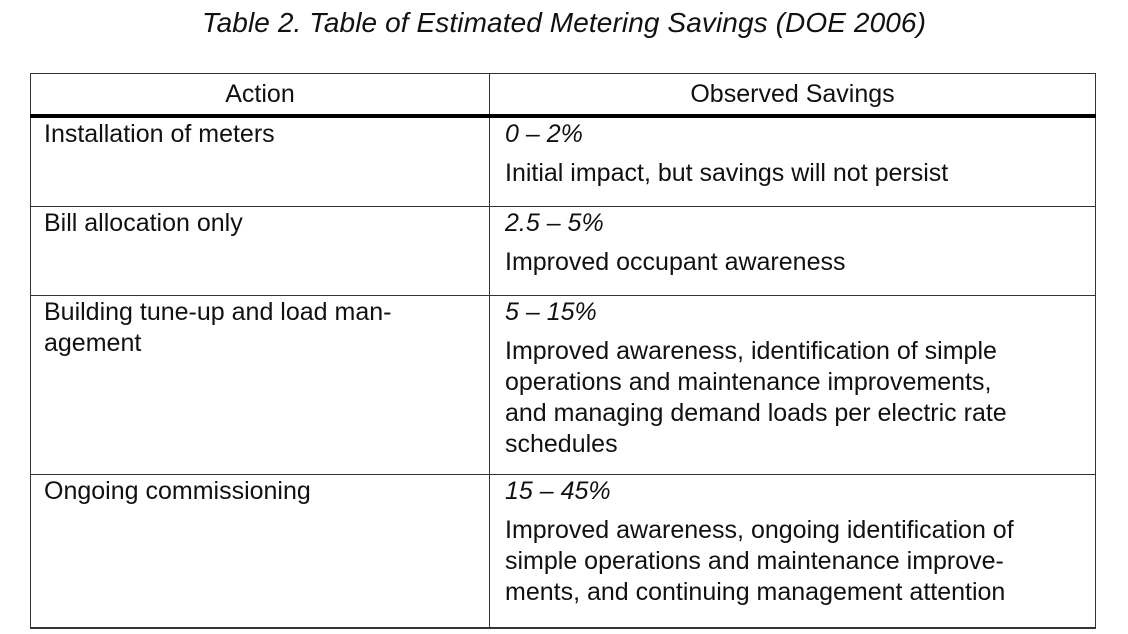 The height and width of the screenshot is (634, 1128). I want to click on savings-description: Improved occupant awareness, so click(675, 262).